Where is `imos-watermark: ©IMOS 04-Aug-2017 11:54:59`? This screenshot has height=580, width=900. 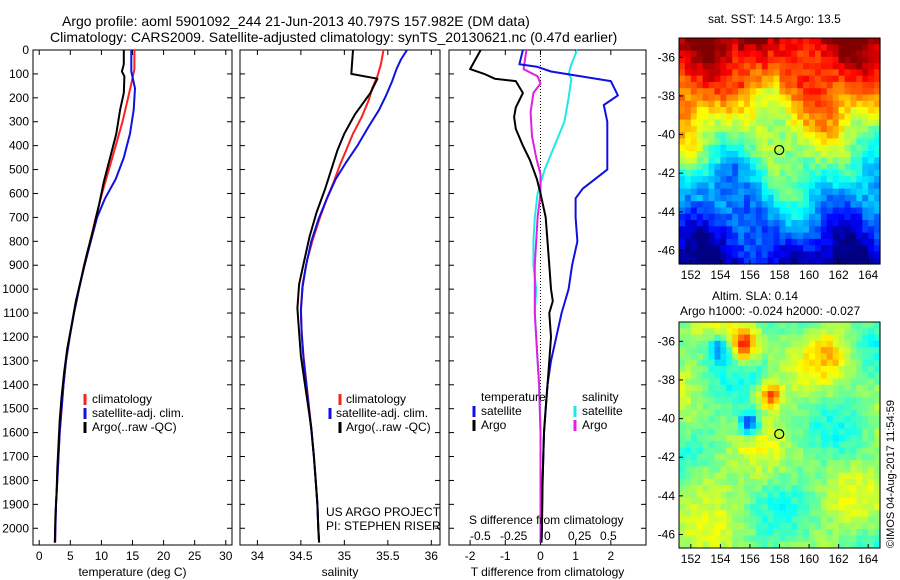 imos-watermark: ©IMOS 04-Aug-2017 11:54:59 is located at coordinates (891, 474).